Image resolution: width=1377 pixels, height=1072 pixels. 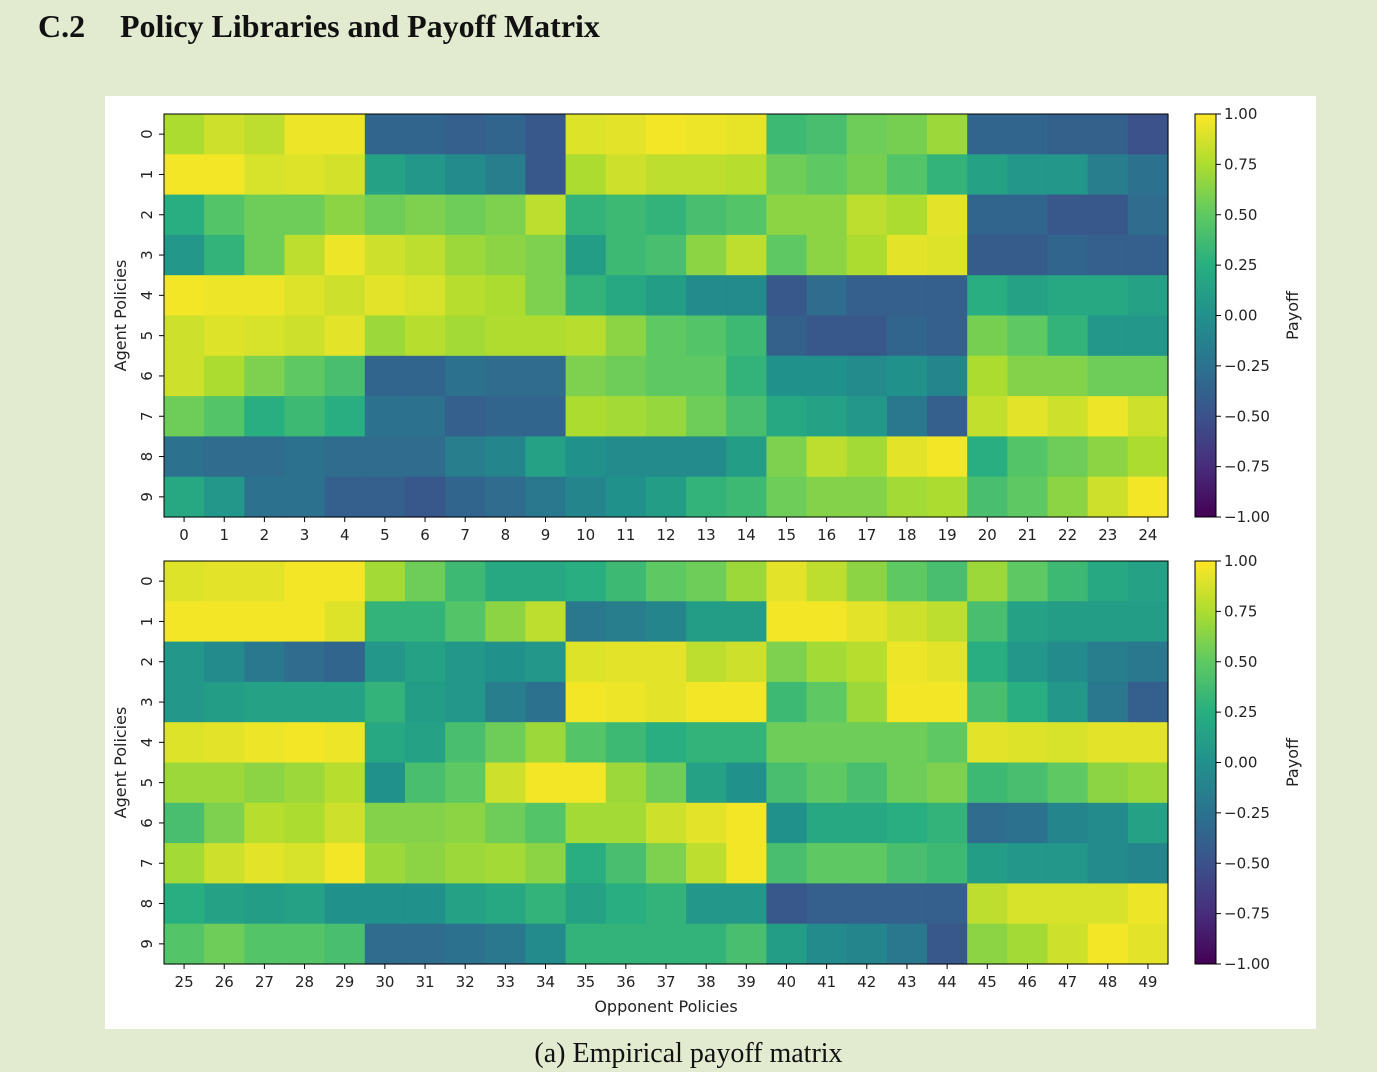 What do you see at coordinates (360, 26) in the screenshot?
I see `section-title: Policy Libraries and Payoff Matrix` at bounding box center [360, 26].